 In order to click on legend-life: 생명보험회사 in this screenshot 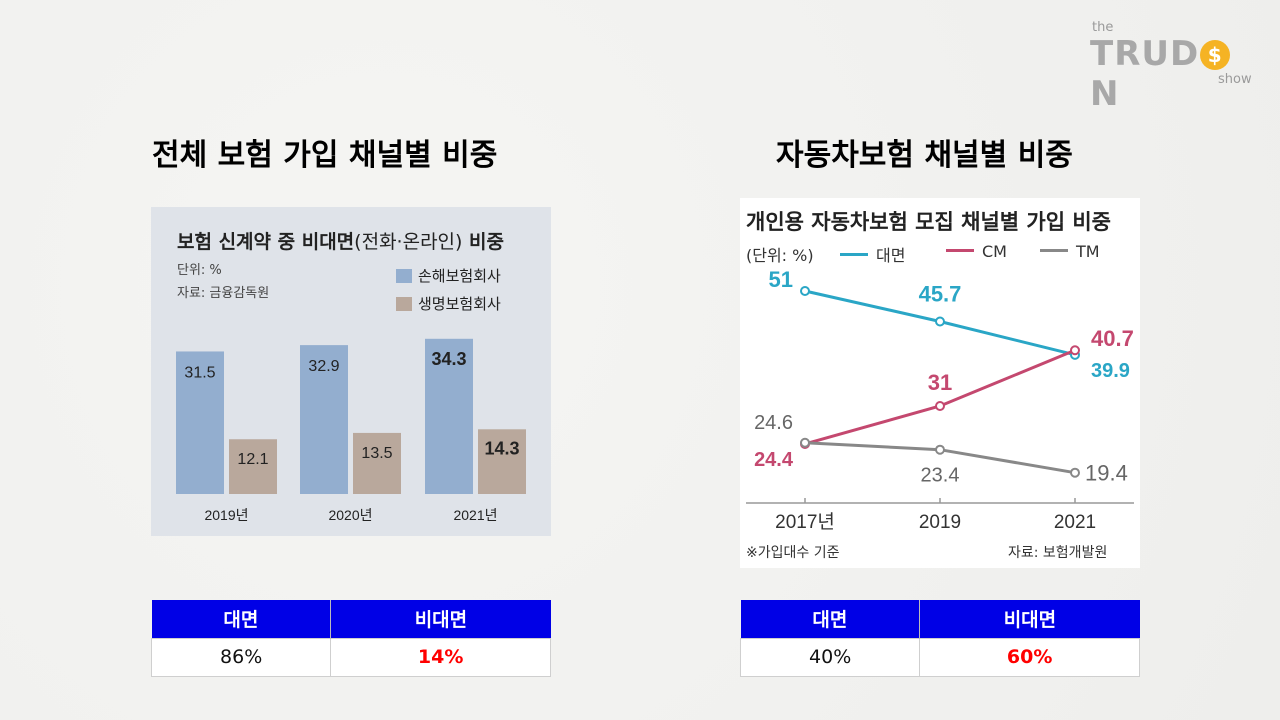, I will do `click(448, 303)`.